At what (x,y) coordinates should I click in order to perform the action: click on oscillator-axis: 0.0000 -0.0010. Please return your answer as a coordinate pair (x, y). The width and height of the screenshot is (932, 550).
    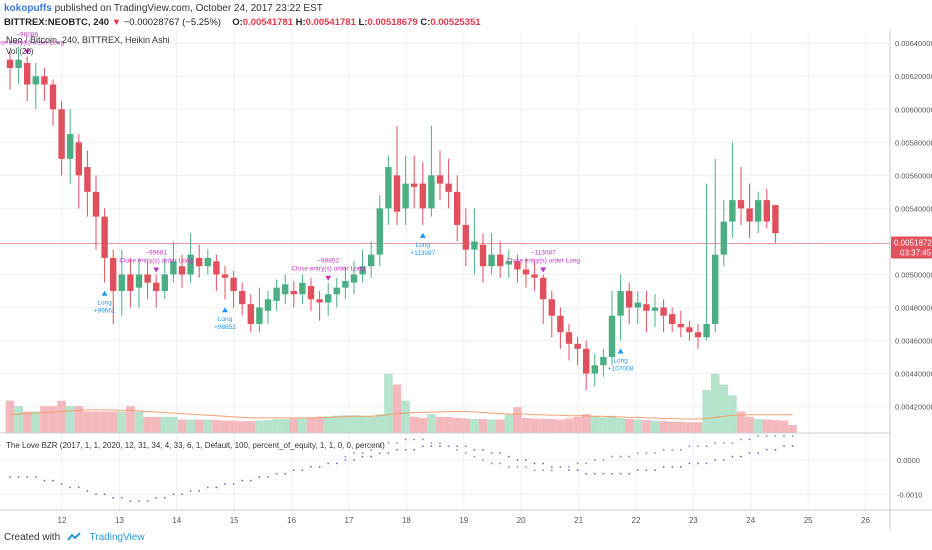
    Looking at the image, I should click on (909, 477).